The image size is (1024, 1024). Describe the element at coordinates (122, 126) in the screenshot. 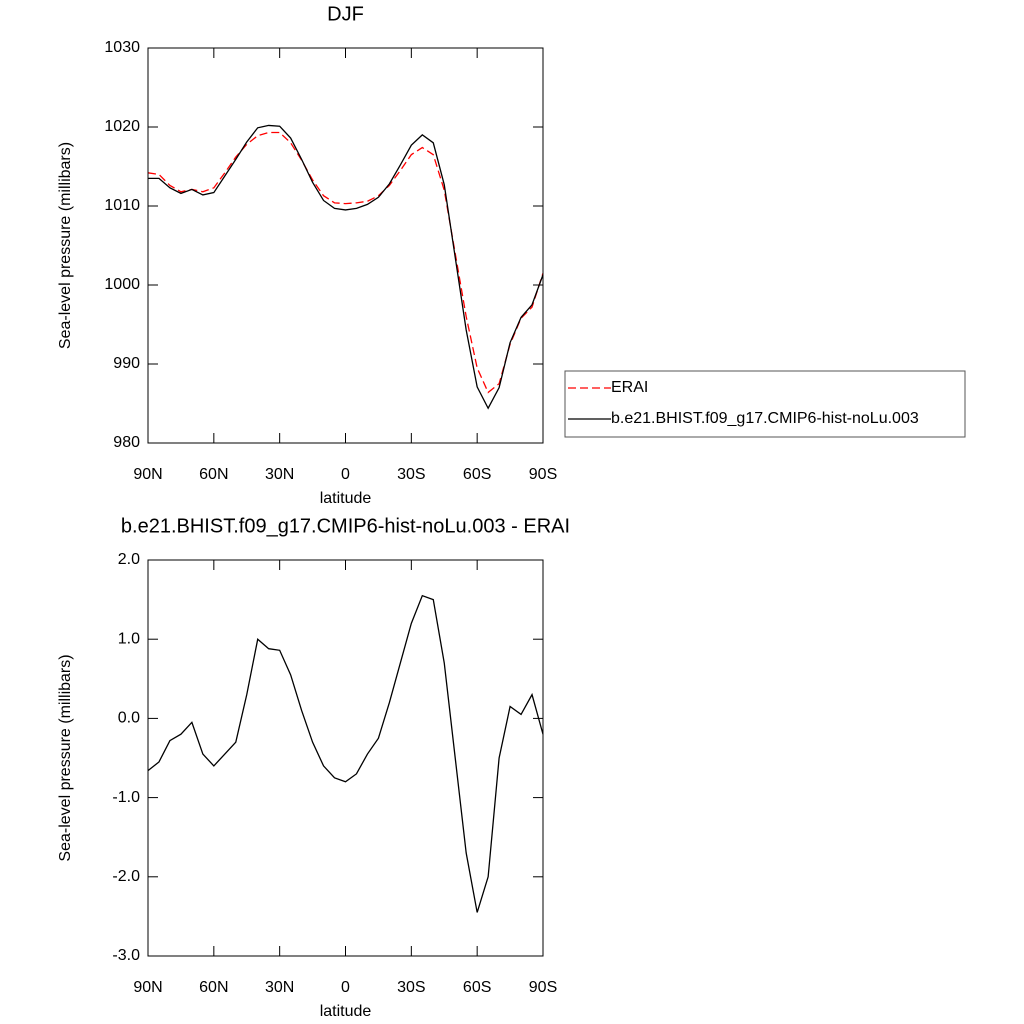

I see `y-tick-label: 1020` at that location.